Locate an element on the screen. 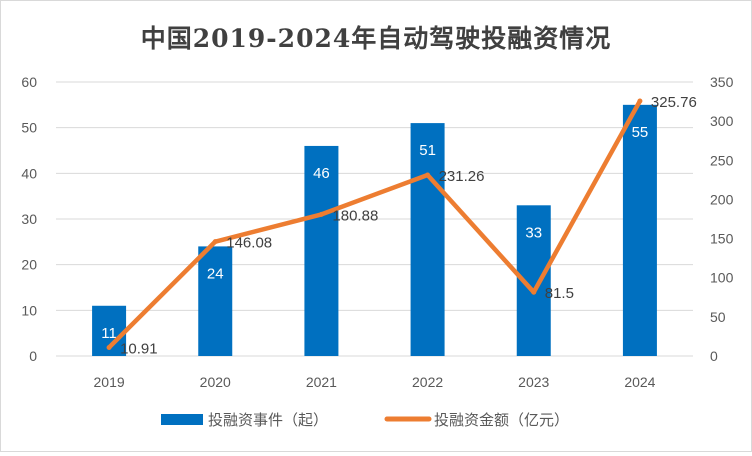 This screenshot has height=456, width=752. chart-title: 中国2019-2024年自动驾驶投融资情况 is located at coordinates (376, 38).